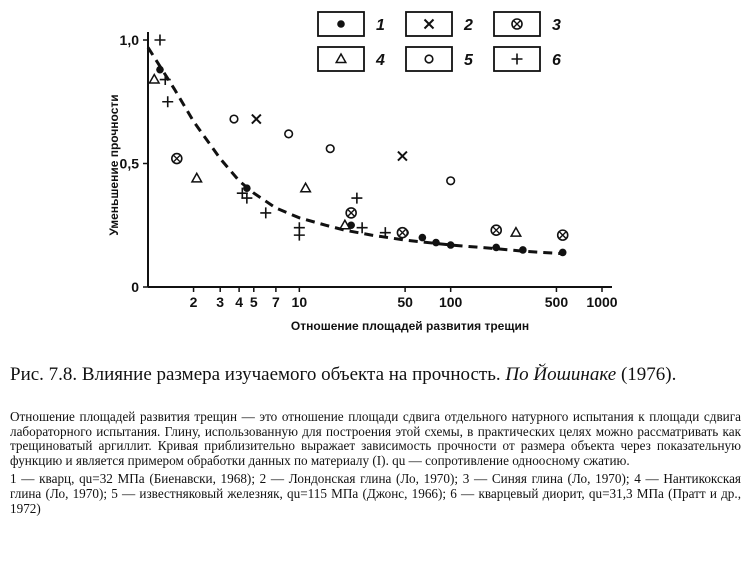  Describe the element at coordinates (135, 287) in the screenshot. I see `y-tick-label: 0` at that location.